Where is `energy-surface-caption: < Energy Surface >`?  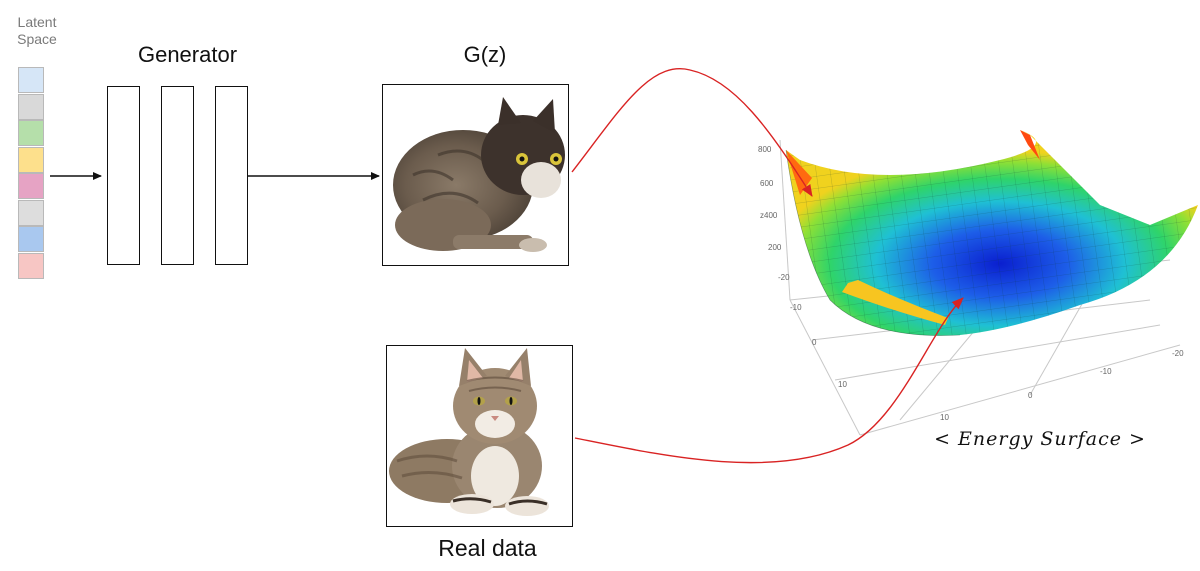 energy-surface-caption: < Energy Surface > is located at coordinates (1040, 439).